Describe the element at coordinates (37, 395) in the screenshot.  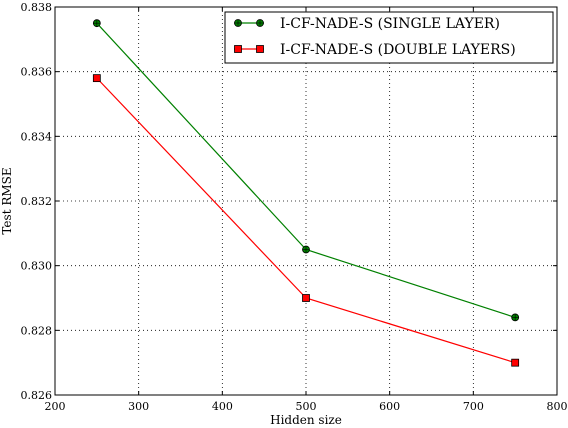
I see `y-tick-label: 0.826` at that location.